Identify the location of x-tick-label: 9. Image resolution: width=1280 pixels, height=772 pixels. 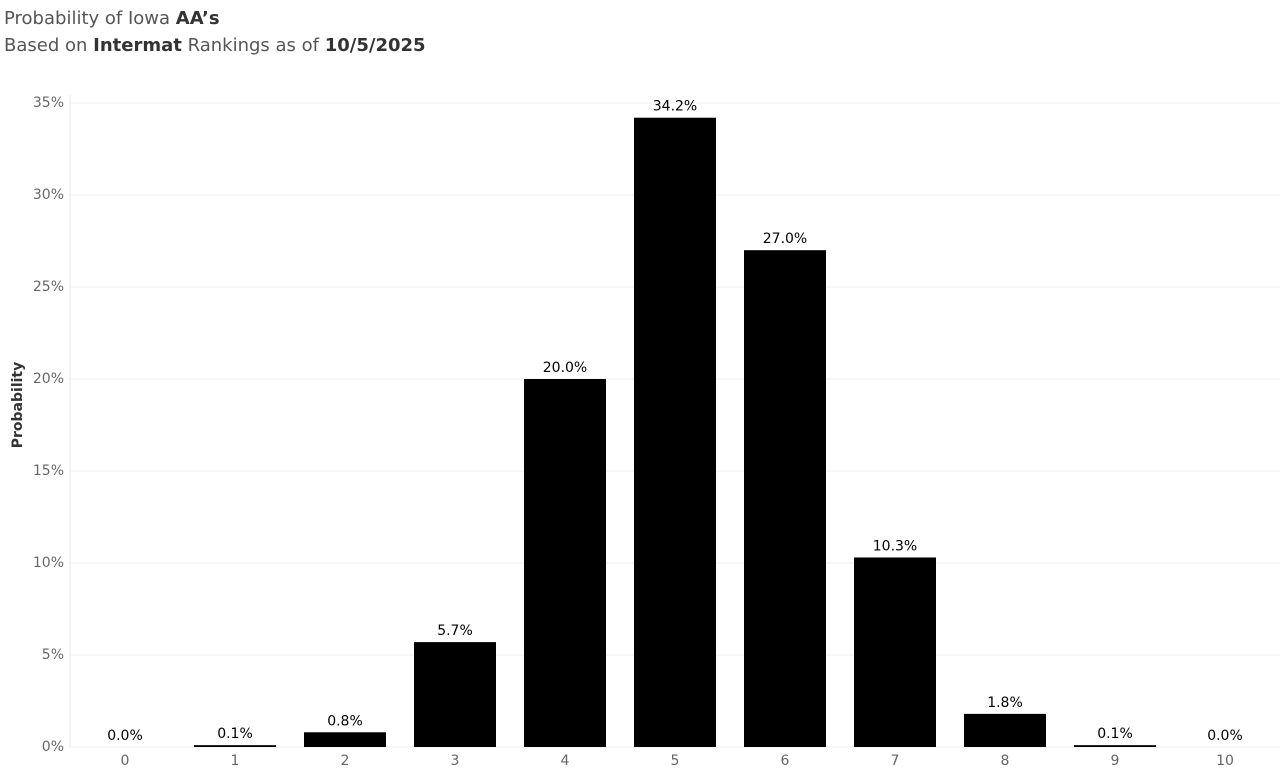
(1115, 761).